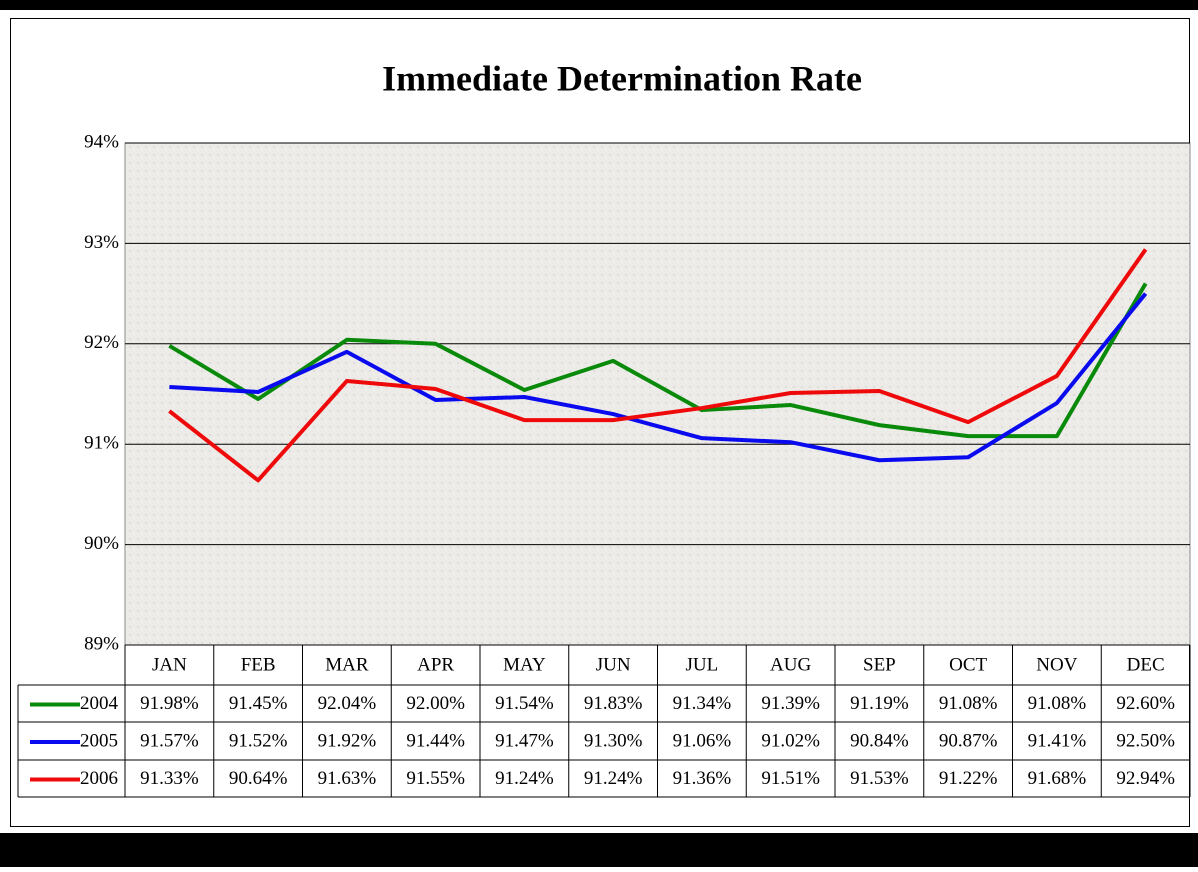 The width and height of the screenshot is (1198, 872). I want to click on legend-label: 2006, so click(99, 778).